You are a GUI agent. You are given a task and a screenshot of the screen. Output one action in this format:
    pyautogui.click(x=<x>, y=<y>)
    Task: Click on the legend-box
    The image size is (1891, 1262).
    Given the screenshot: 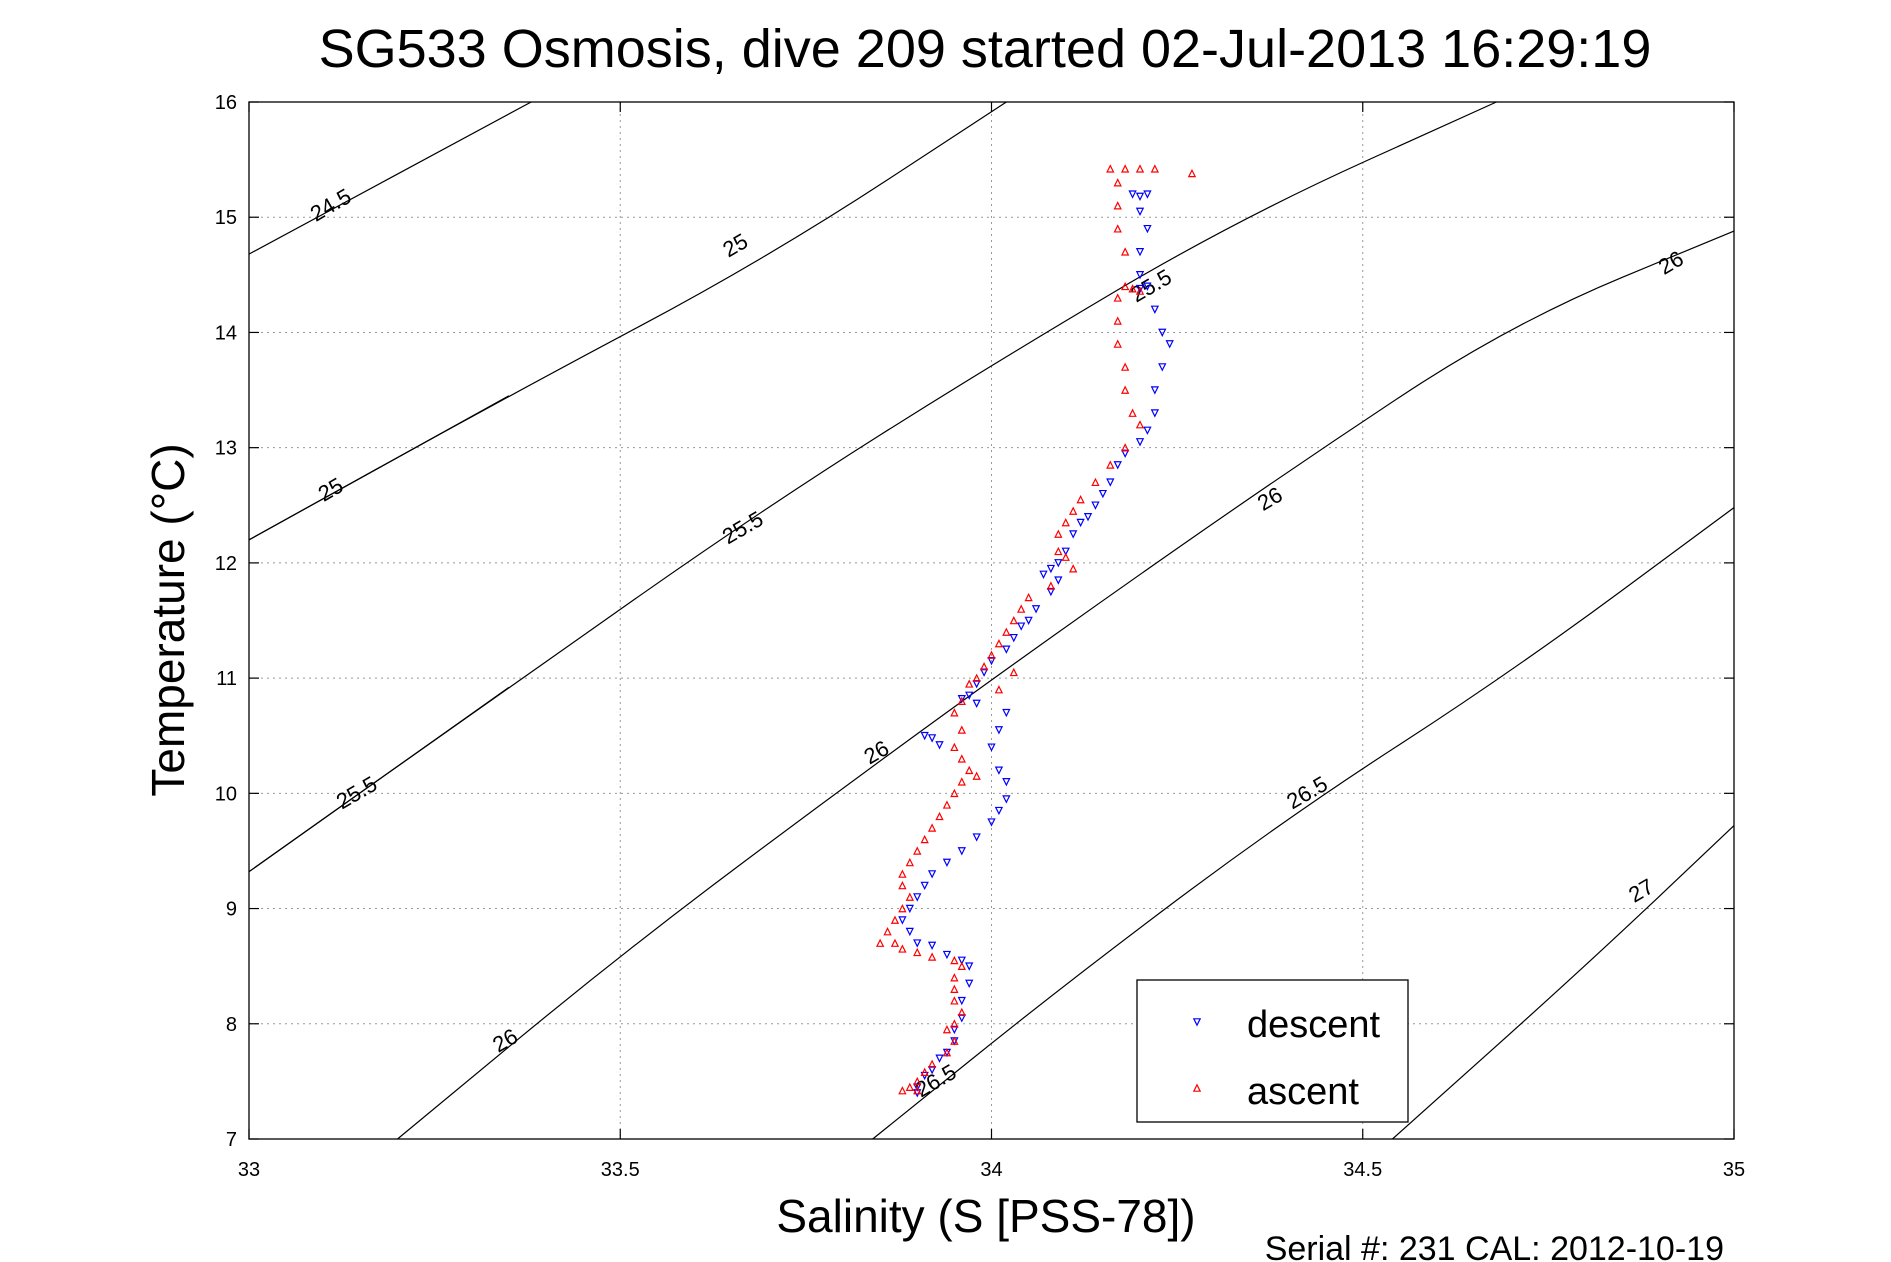 What is the action you would take?
    pyautogui.click(x=1272, y=1051)
    